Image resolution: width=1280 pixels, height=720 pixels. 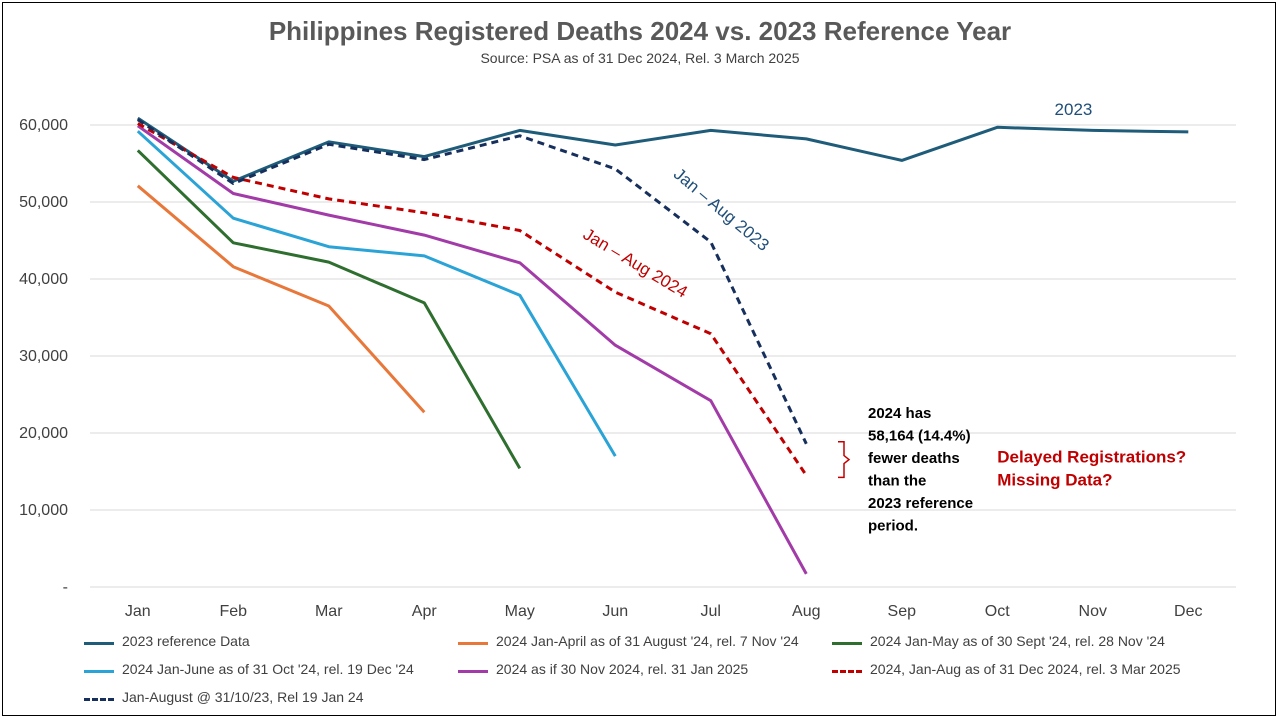 I want to click on callout-text-line: period., so click(x=893, y=526).